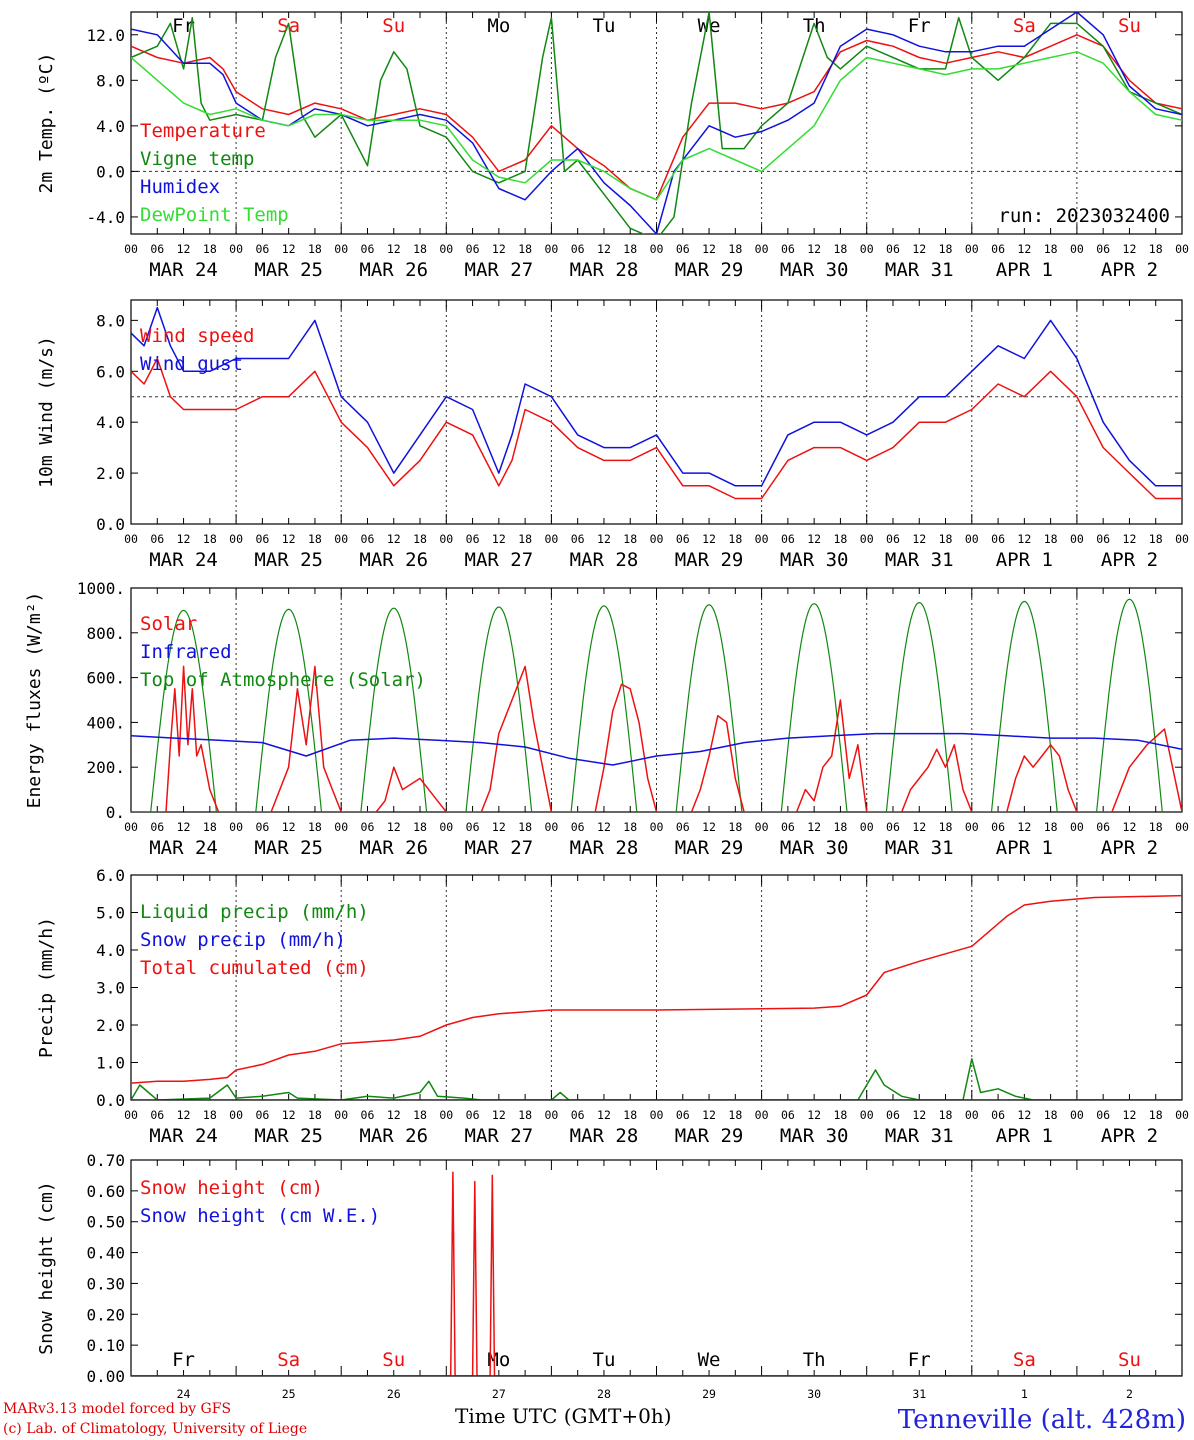  What do you see at coordinates (709, 848) in the screenshot?
I see `date-label: MAR 29` at bounding box center [709, 848].